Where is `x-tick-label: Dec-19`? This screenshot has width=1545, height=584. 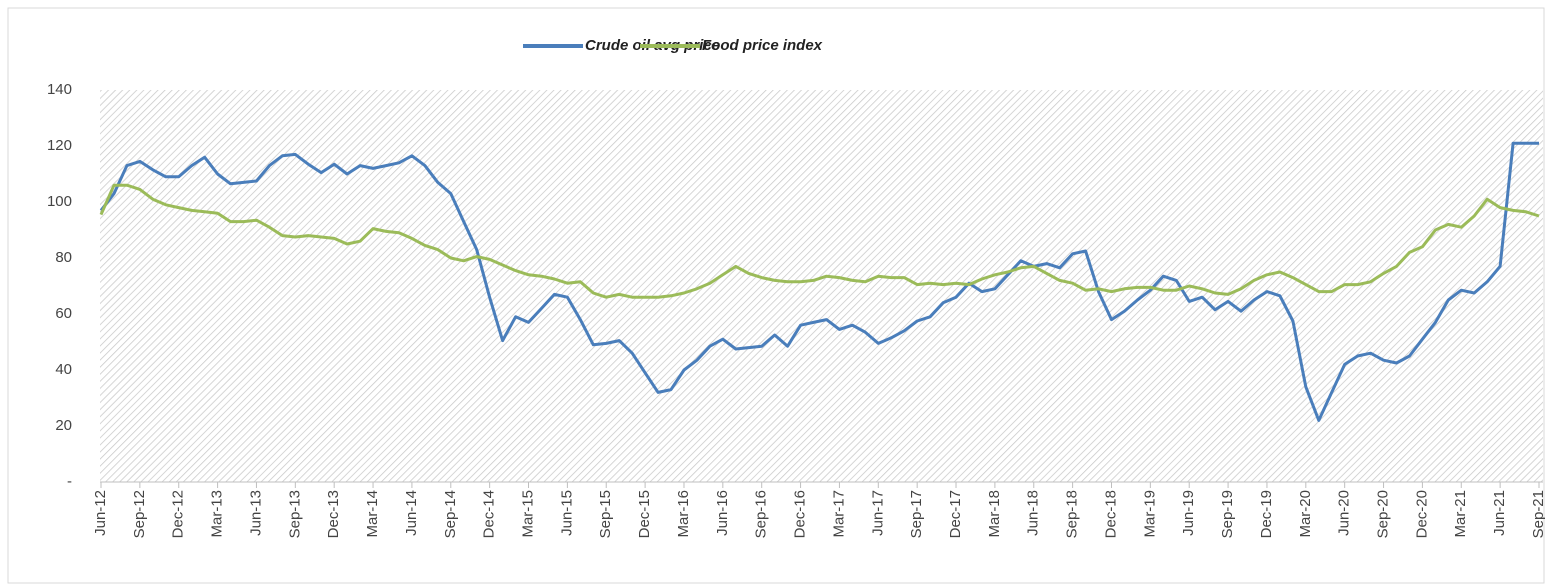
x-tick-label: Dec-19 is located at coordinates (1266, 514).